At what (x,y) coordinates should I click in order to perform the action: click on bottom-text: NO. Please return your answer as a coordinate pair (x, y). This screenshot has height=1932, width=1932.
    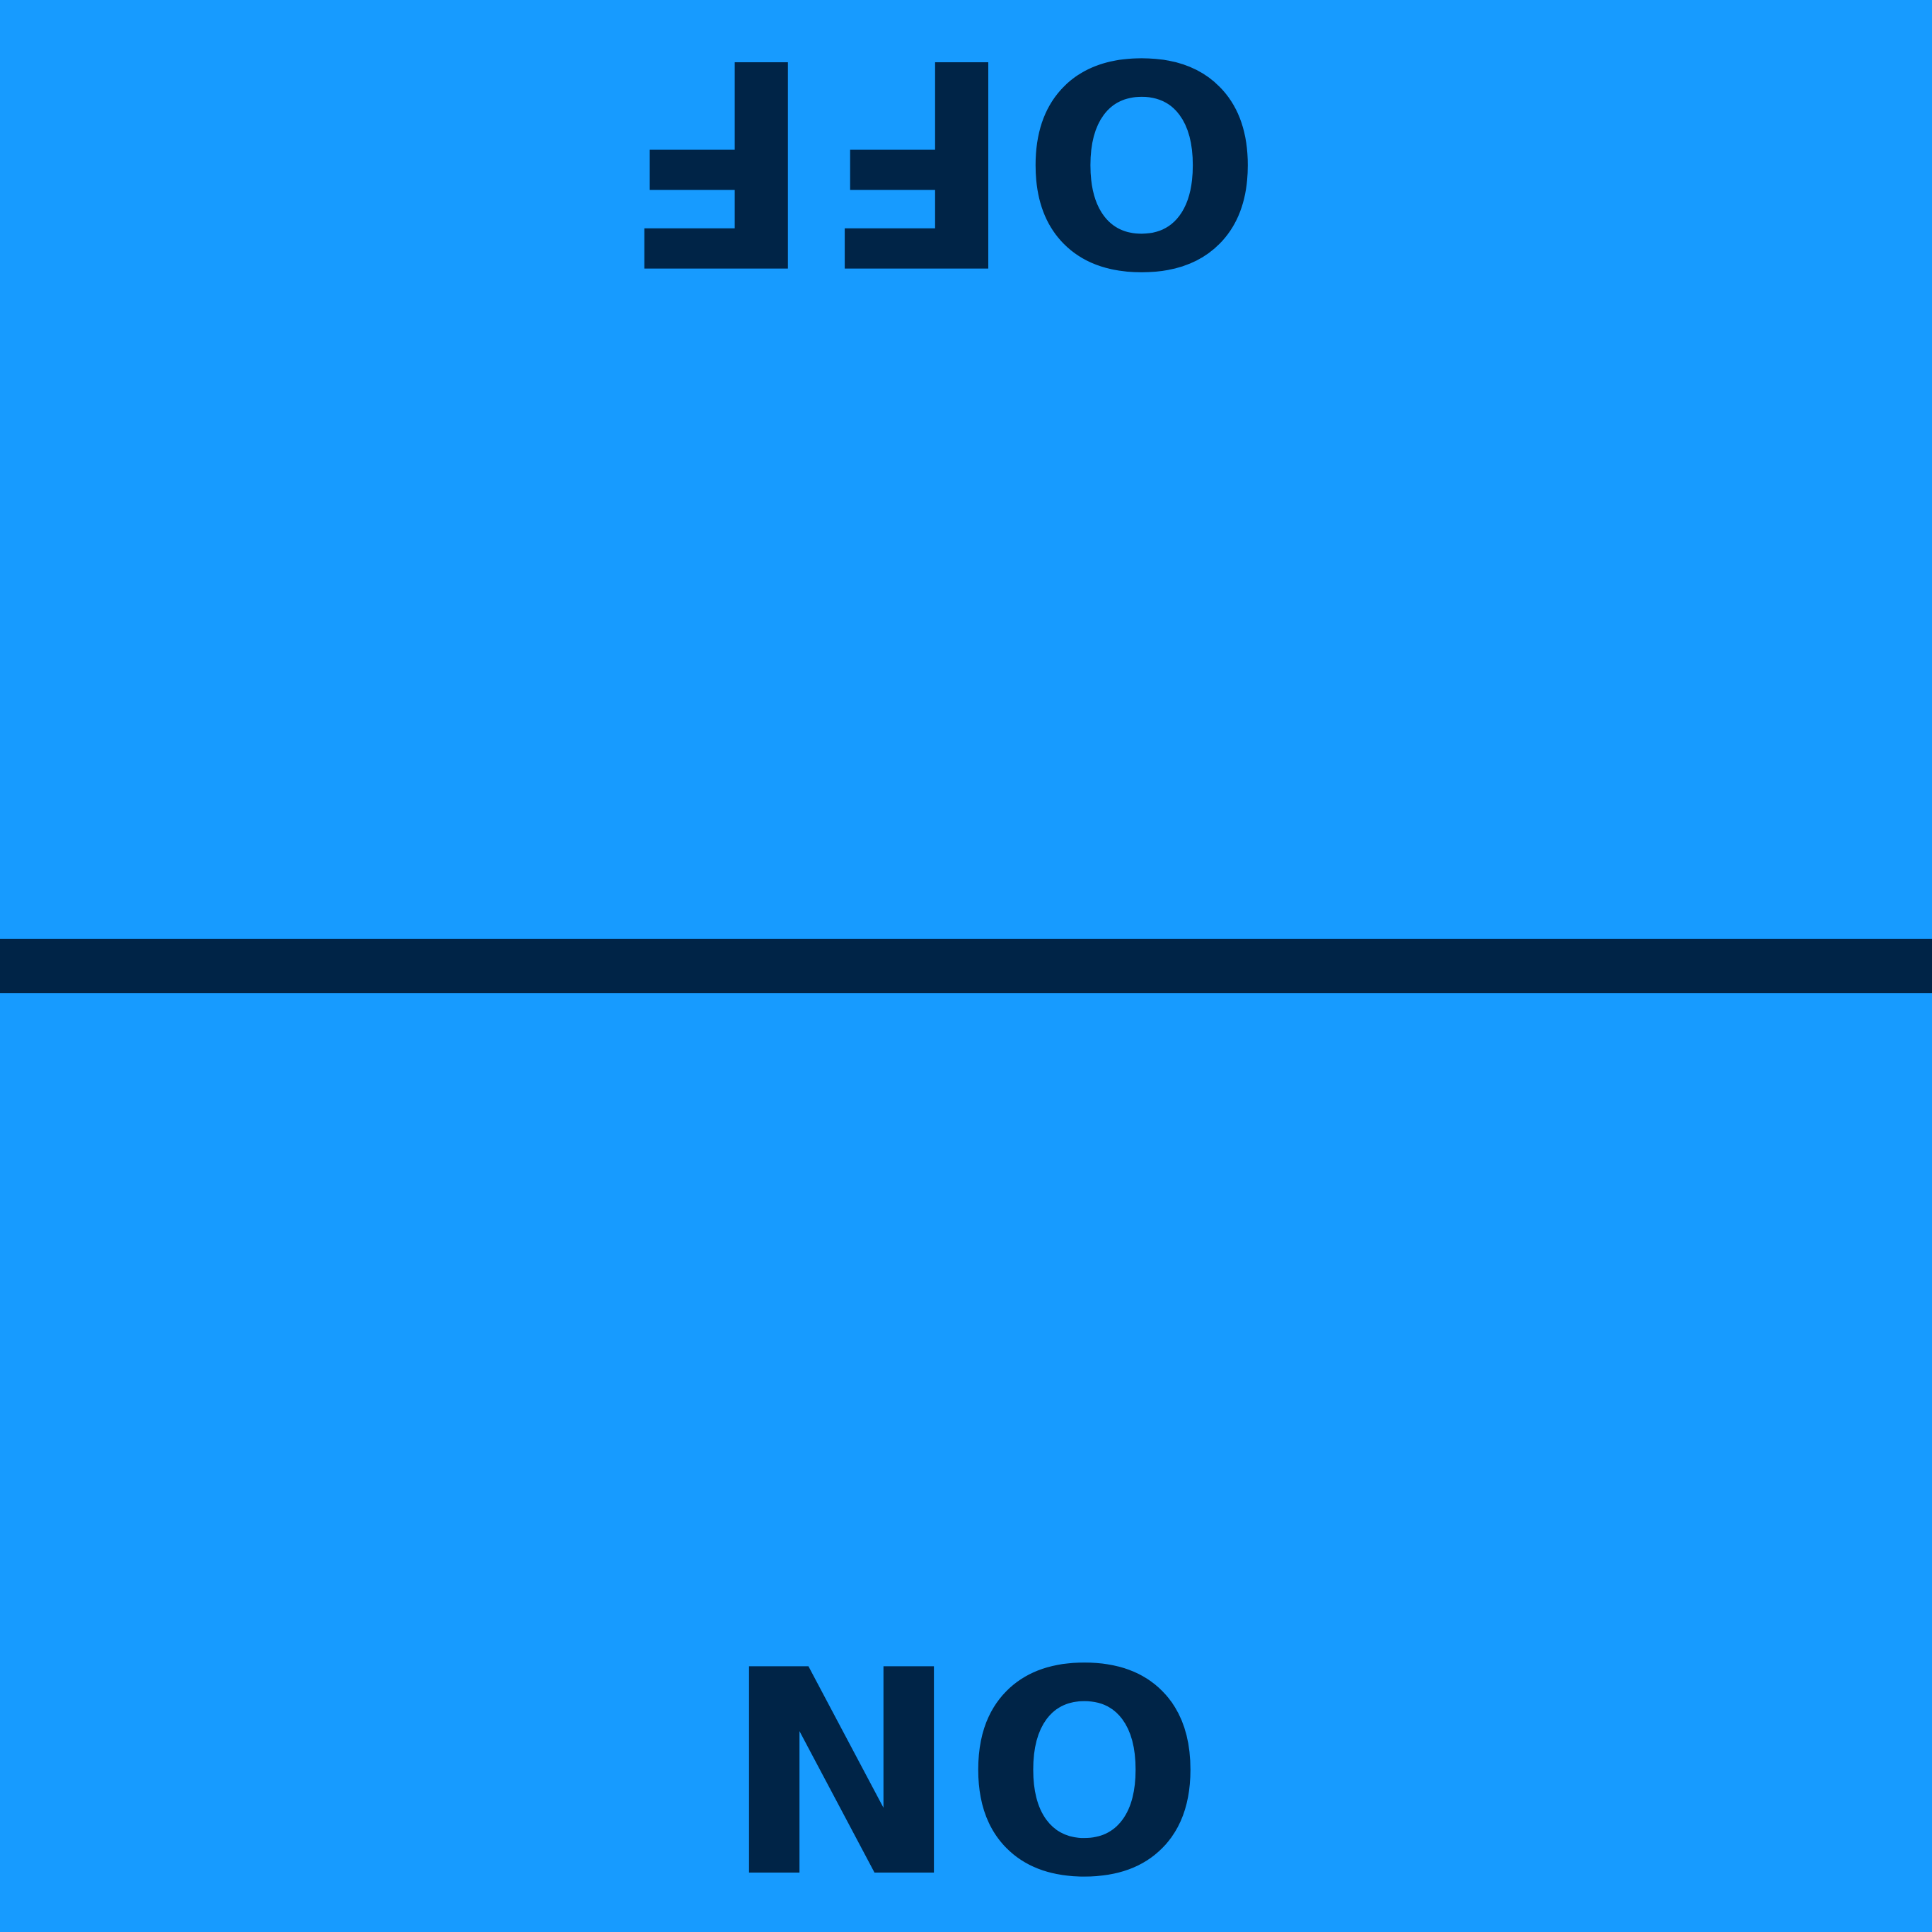
    Looking at the image, I should click on (966, 1771).